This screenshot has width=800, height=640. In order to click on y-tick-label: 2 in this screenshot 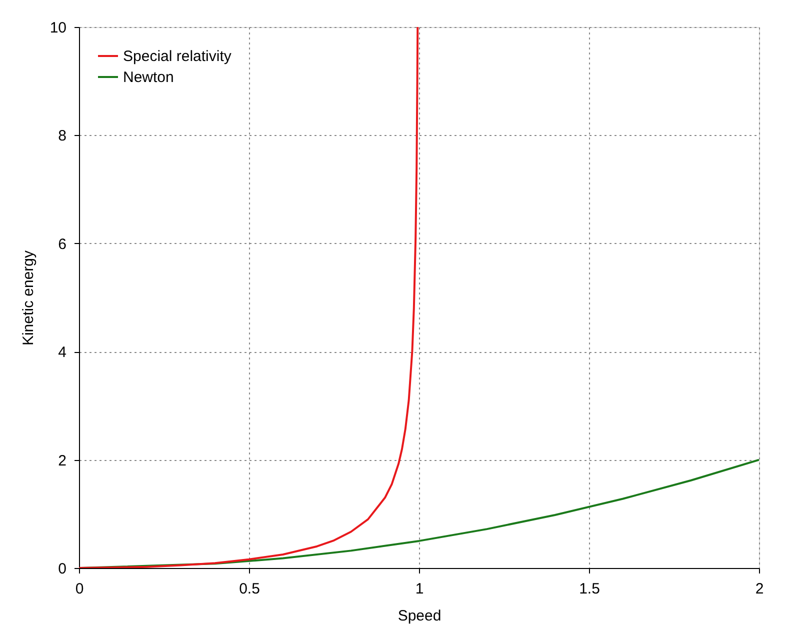, I will do `click(62, 461)`.